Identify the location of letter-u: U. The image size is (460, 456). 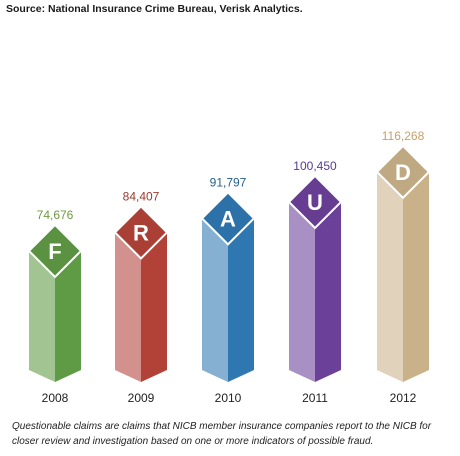
(315, 202).